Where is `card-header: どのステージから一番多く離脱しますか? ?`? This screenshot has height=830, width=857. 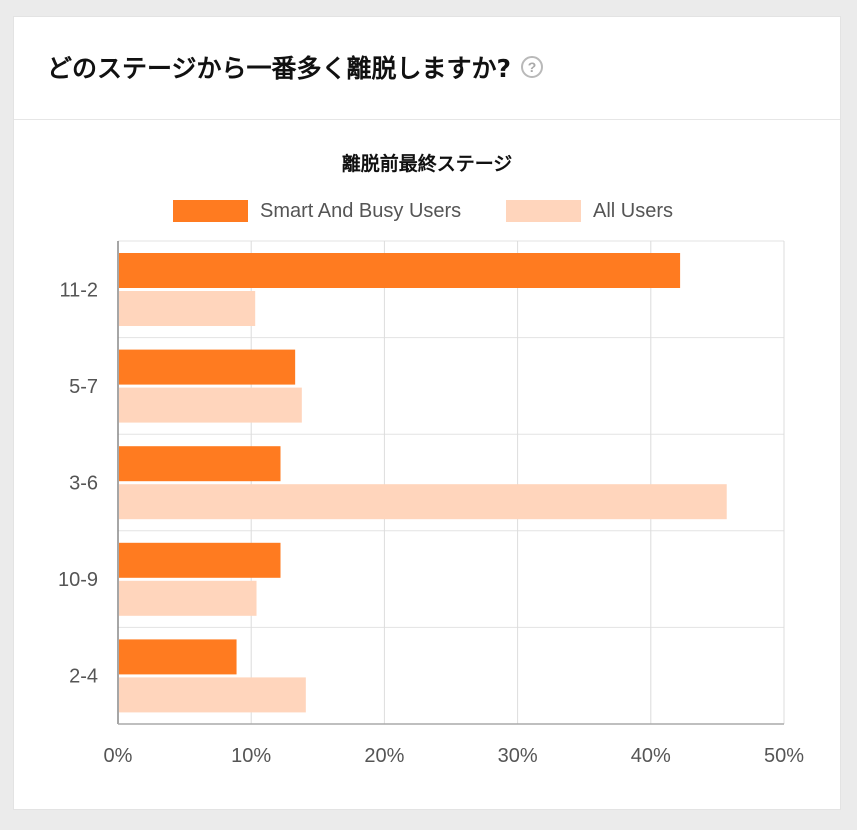
card-header: どのステージから一番多く離脱しますか? ? is located at coordinates (427, 68).